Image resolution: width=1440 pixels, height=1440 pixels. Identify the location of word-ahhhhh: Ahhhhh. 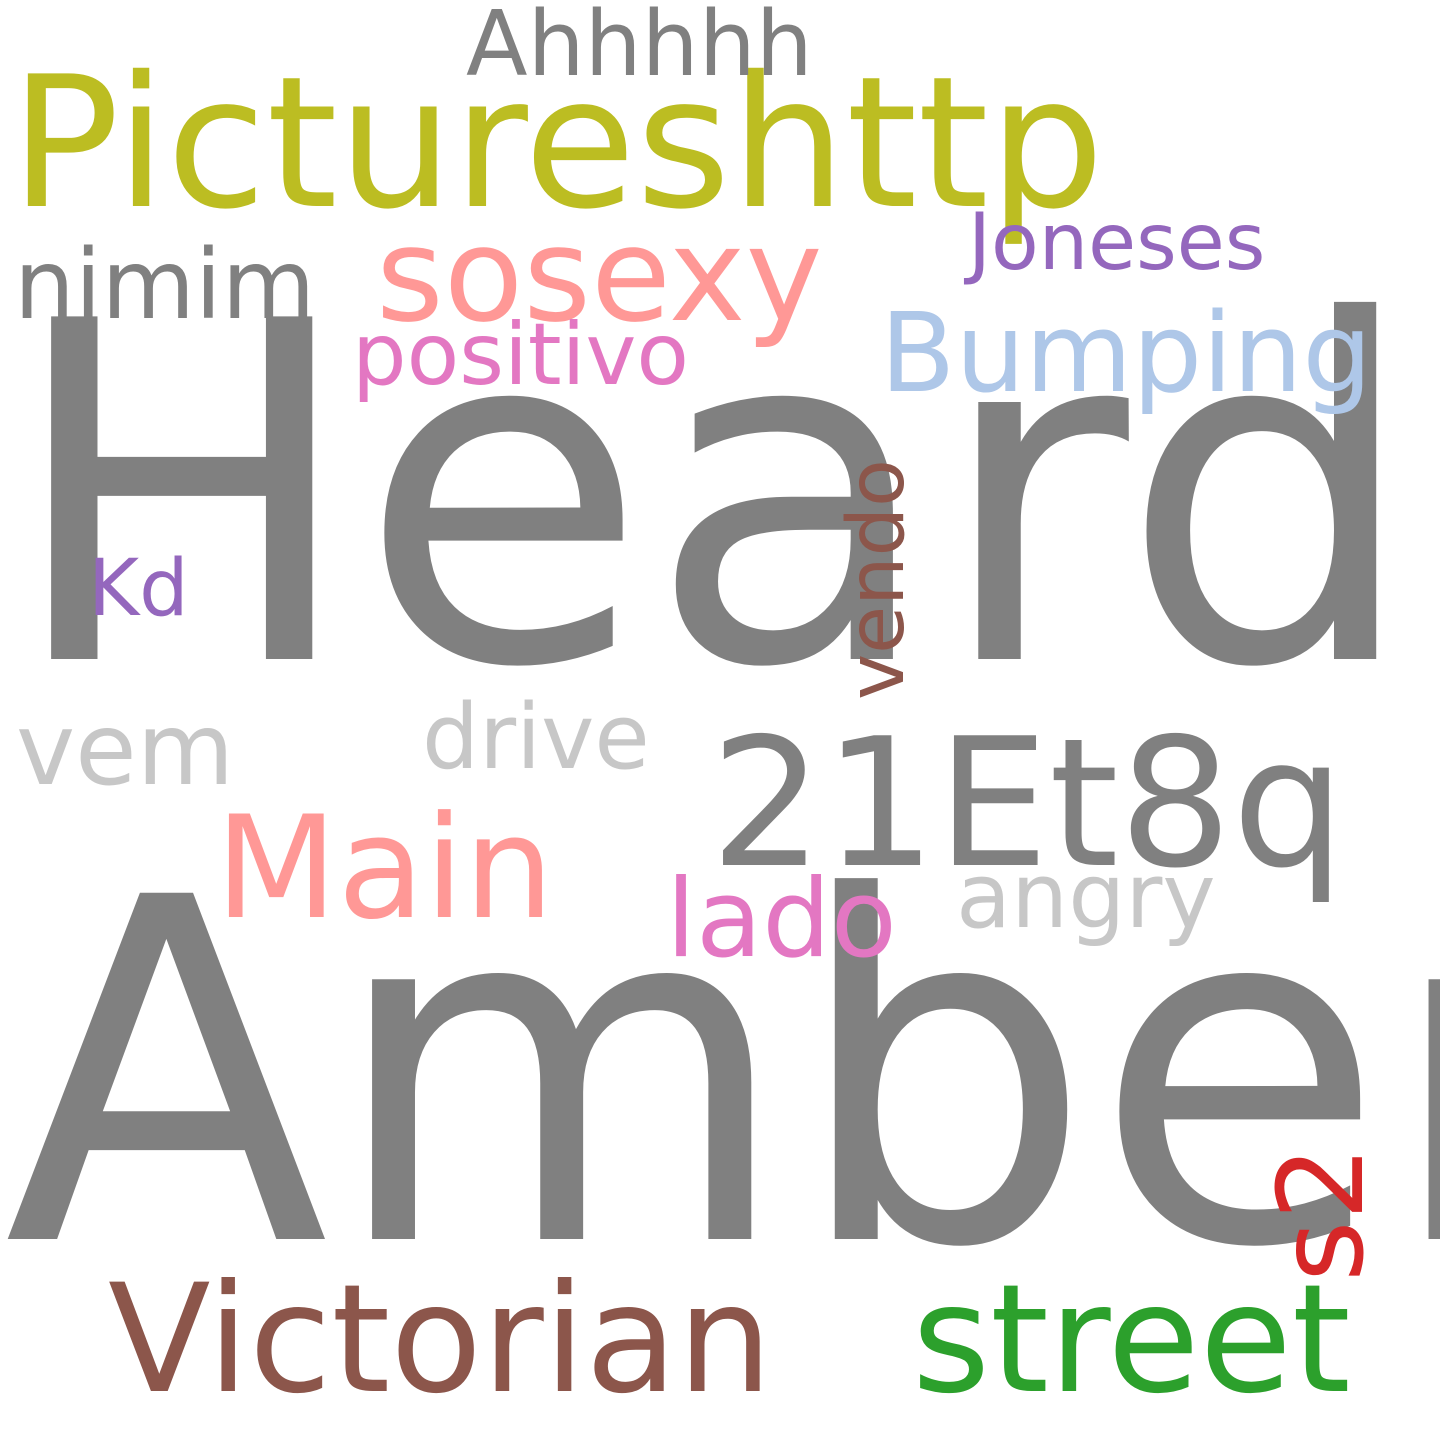
(639, 48).